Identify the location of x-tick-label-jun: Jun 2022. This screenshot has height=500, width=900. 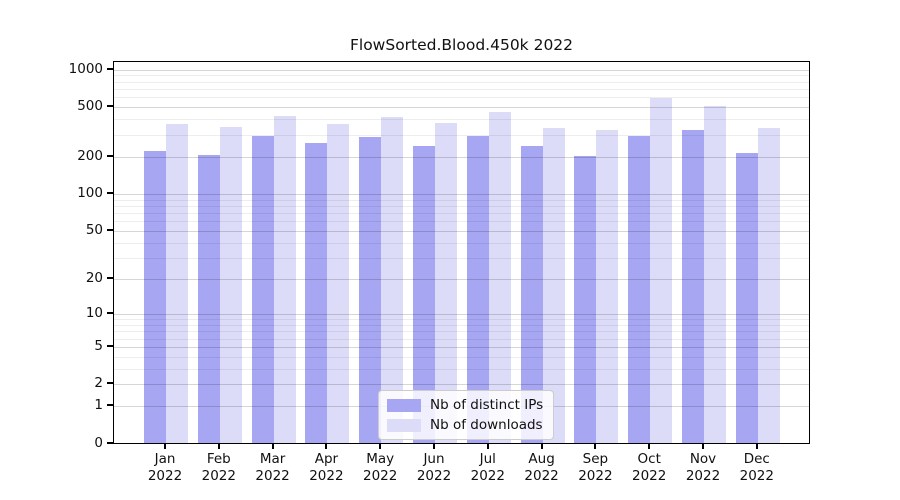
(434, 467).